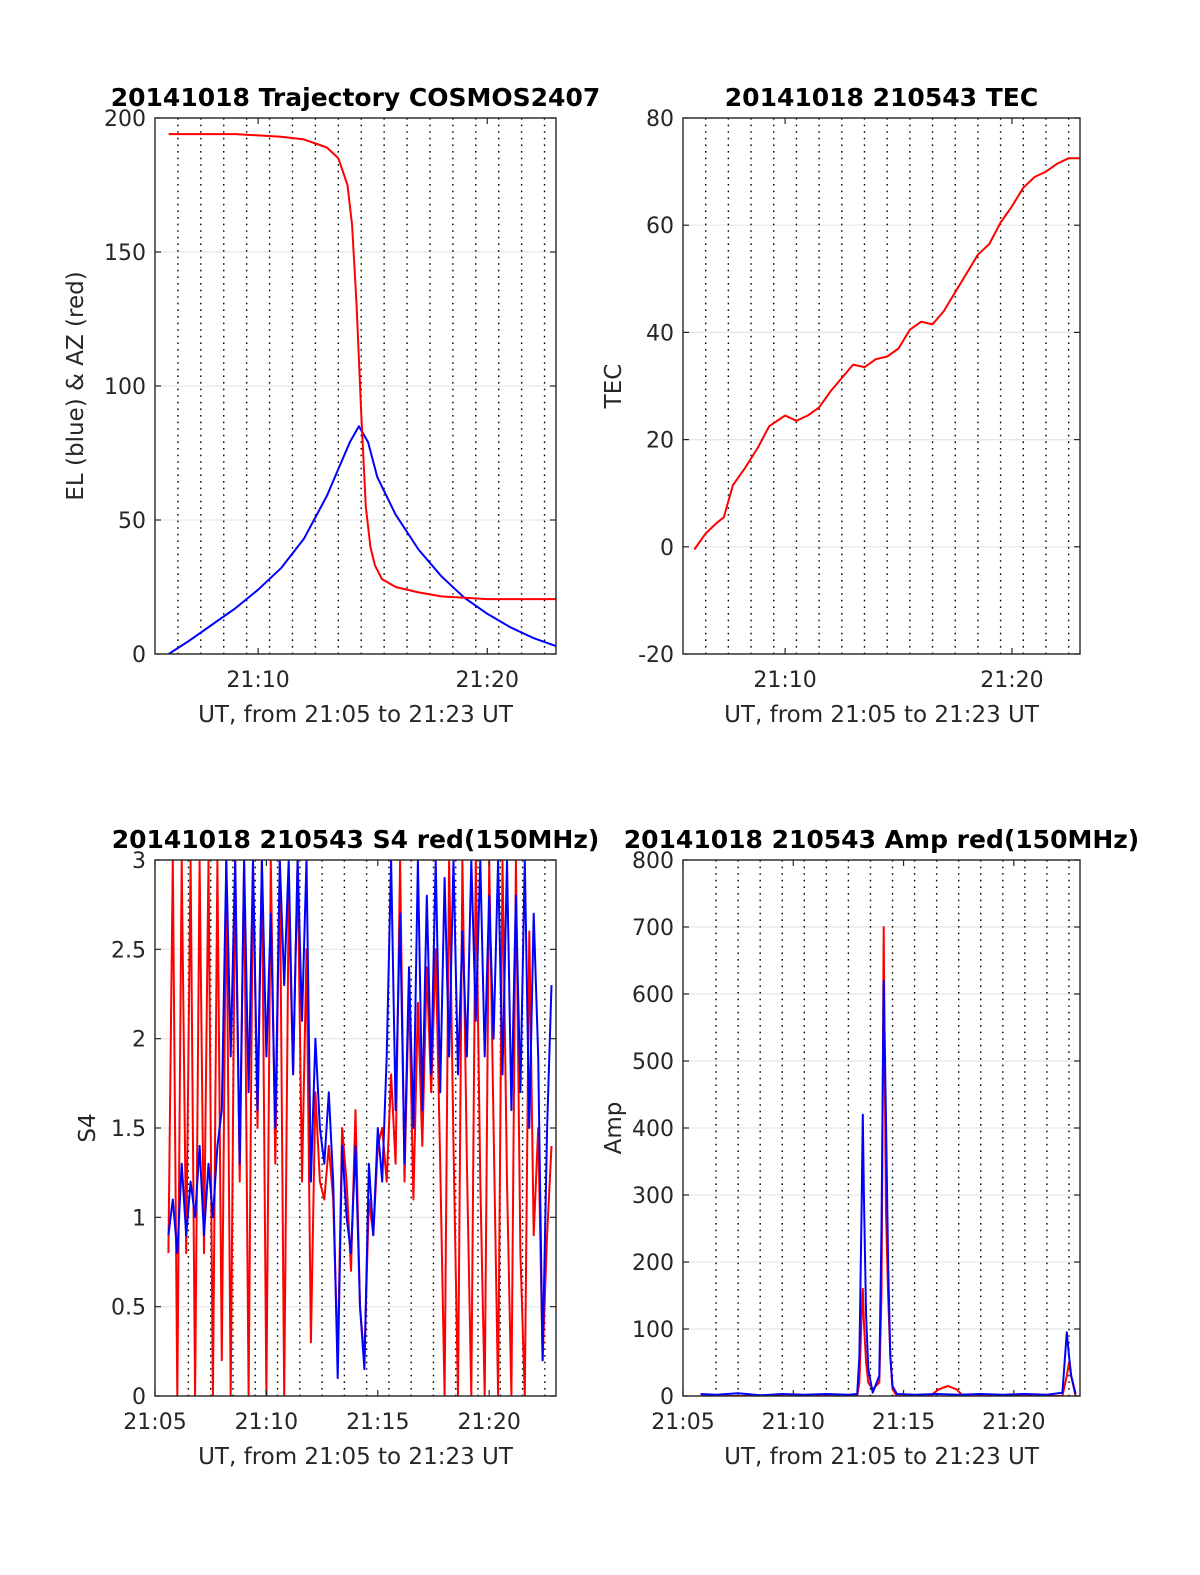 Image resolution: width=1200 pixels, height=1575 pixels. What do you see at coordinates (139, 655) in the screenshot?
I see `trajectory-ytick-label: 0` at bounding box center [139, 655].